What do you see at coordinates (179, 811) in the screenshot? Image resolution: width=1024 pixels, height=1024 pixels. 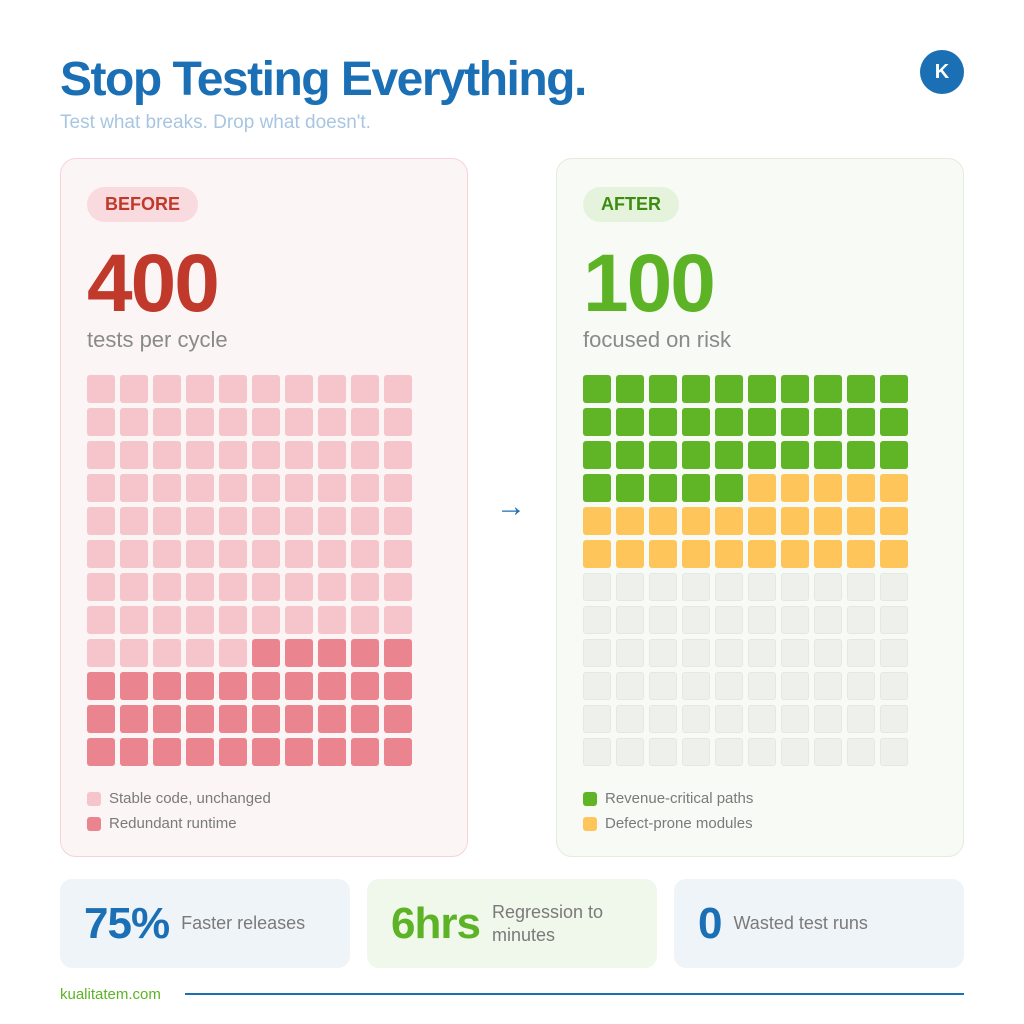 I see `before-legend: Stable code, unchanged Redundant runtime` at bounding box center [179, 811].